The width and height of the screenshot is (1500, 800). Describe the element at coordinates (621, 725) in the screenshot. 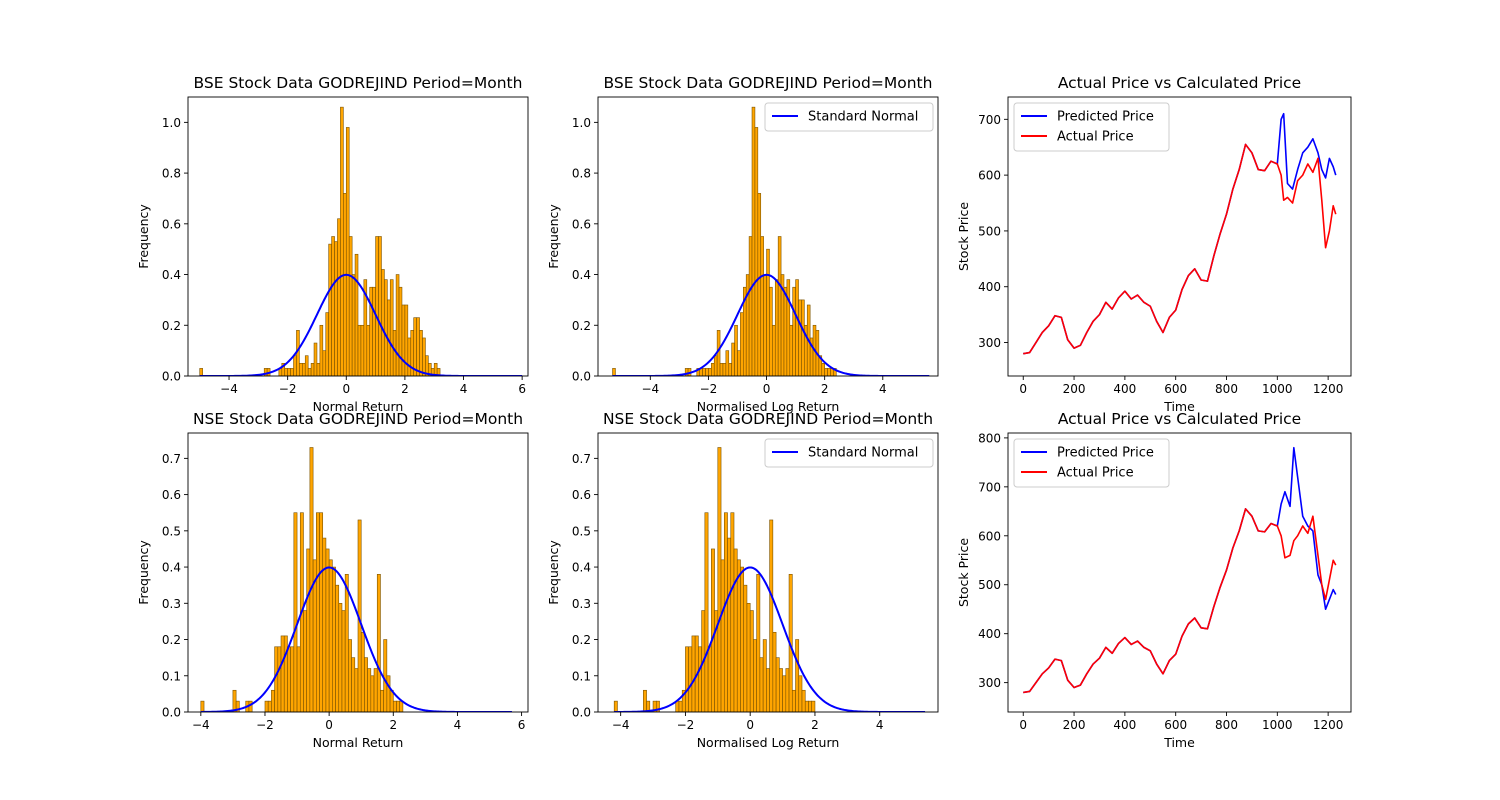

I see `x-tick-label: −4` at that location.